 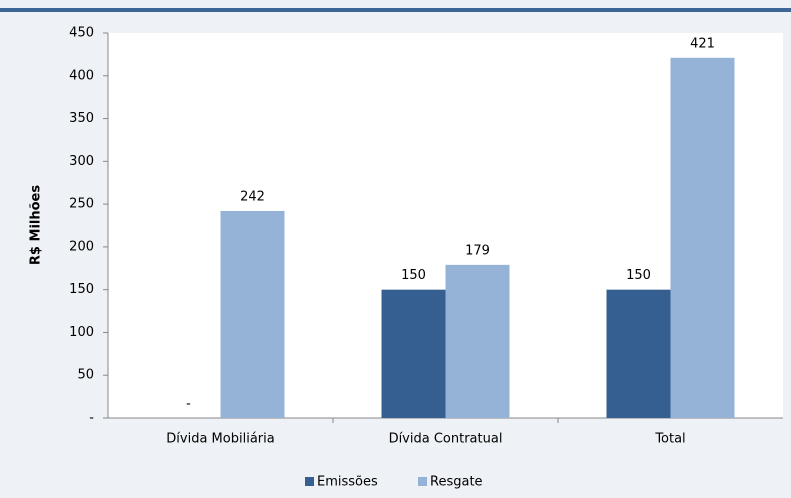 What do you see at coordinates (456, 482) in the screenshot?
I see `legend-label: Resgate` at bounding box center [456, 482].